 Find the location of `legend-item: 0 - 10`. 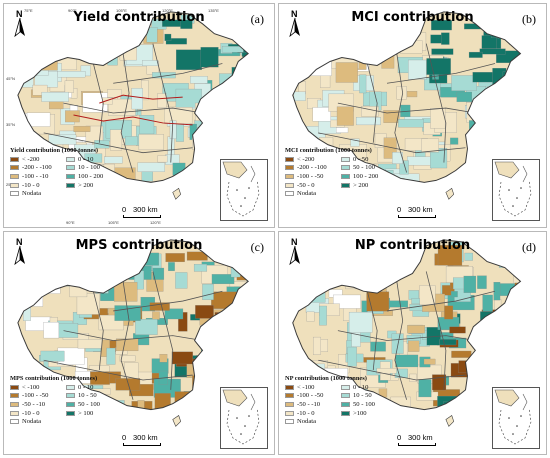

legend-item: 0 - 10 is located at coordinates (371, 387).